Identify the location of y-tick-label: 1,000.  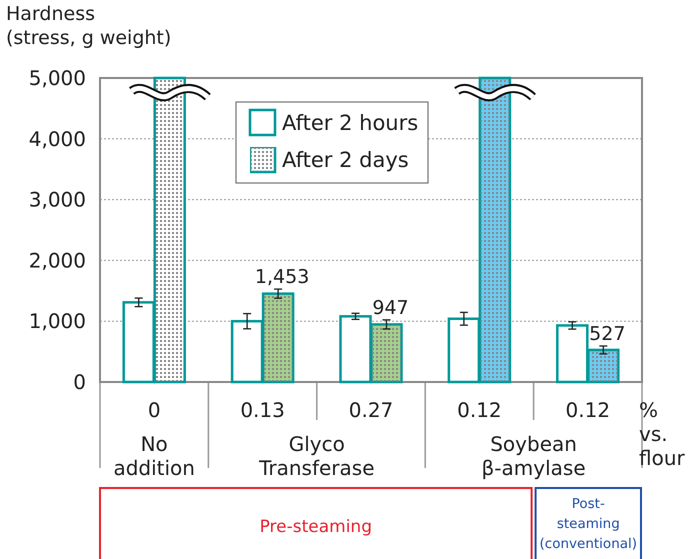
(57, 321).